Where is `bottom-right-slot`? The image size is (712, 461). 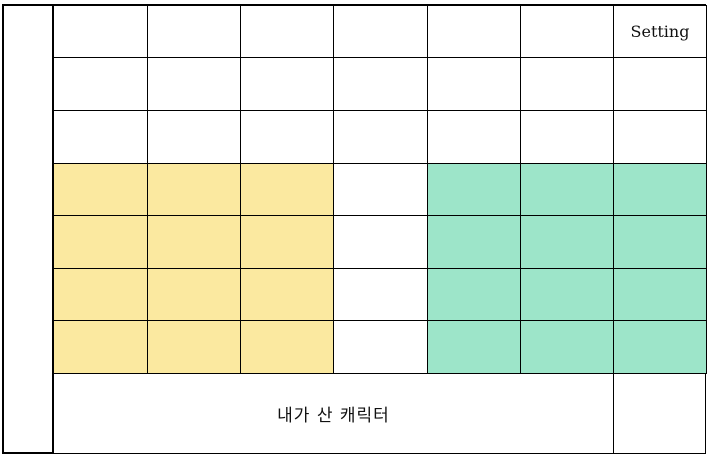 bottom-right-slot is located at coordinates (659, 413).